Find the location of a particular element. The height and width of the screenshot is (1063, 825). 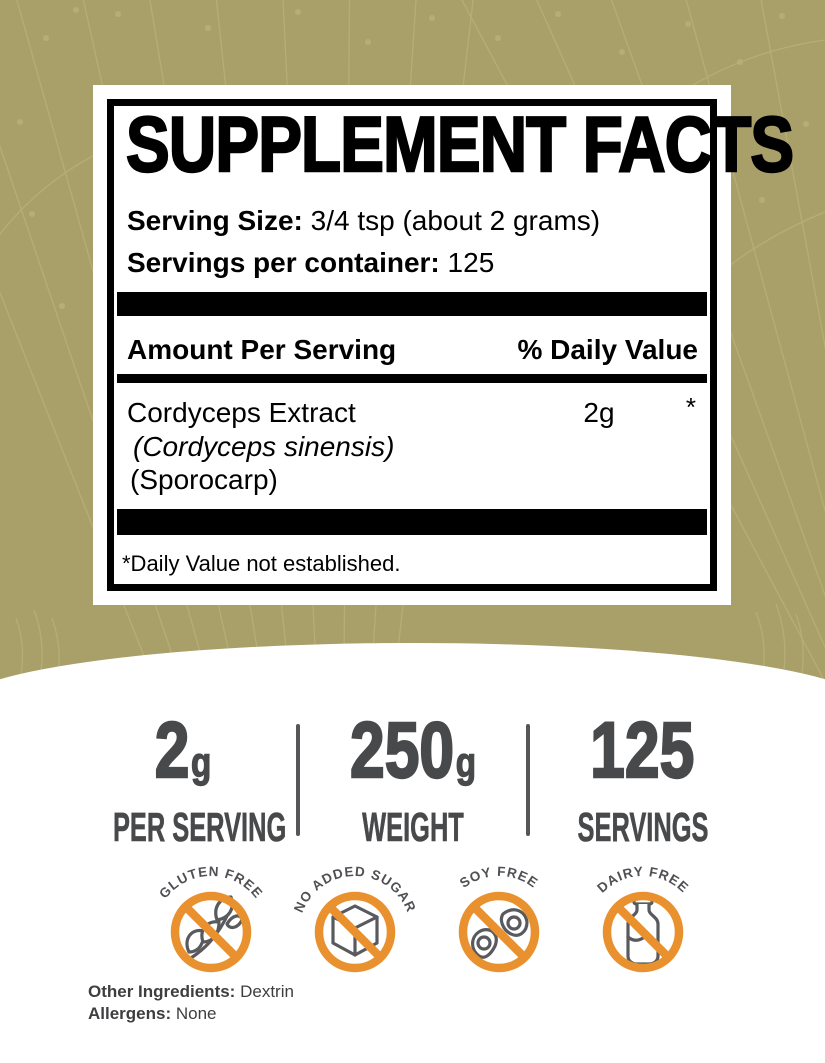

stat-number: 2 is located at coordinates (171, 749).